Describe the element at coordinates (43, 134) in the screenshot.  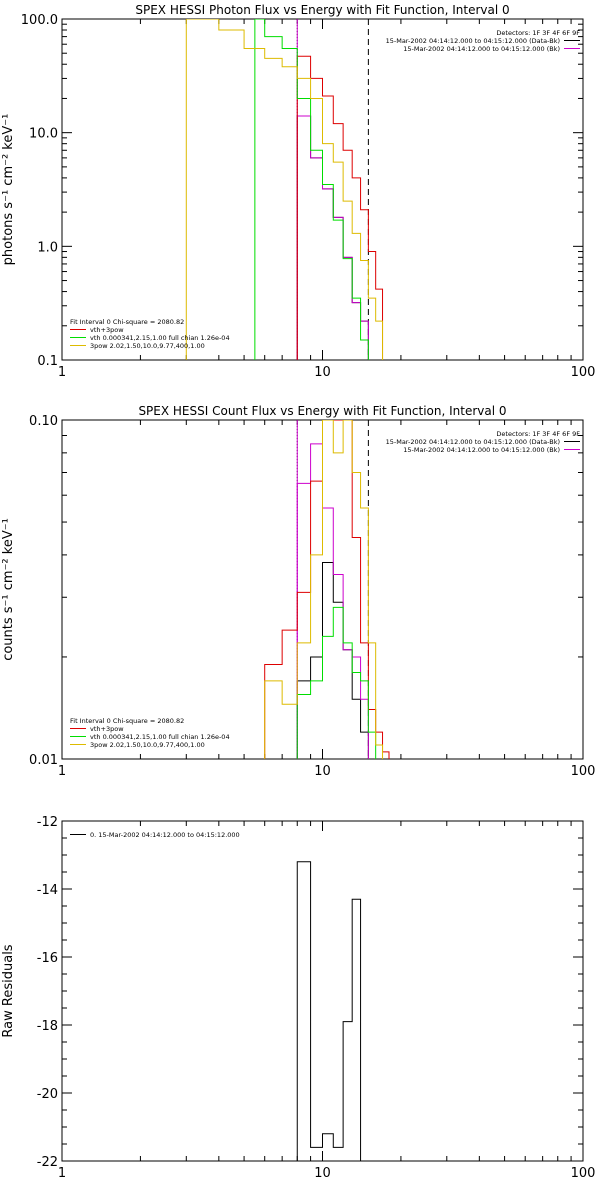
I see `y-tick-label: 10.0` at that location.